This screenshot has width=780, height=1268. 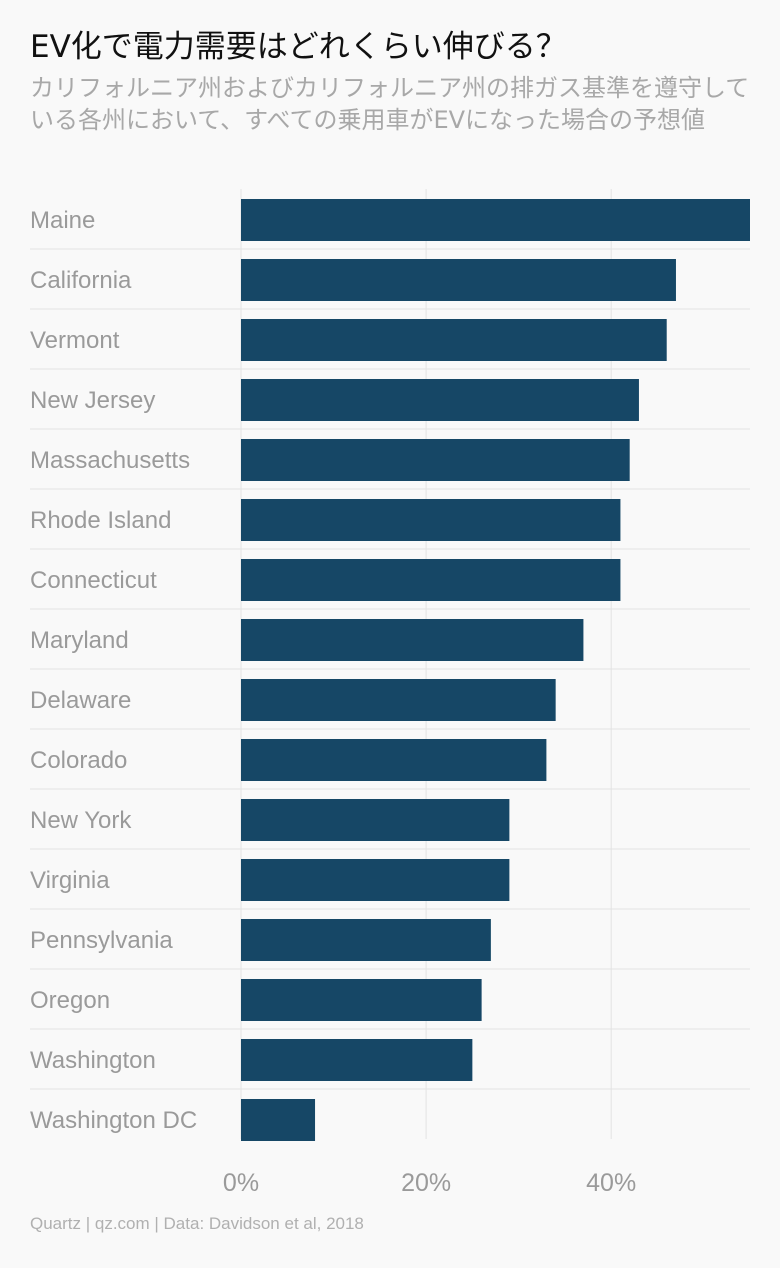 What do you see at coordinates (113, 1120) in the screenshot?
I see `category-label: Washington DC` at bounding box center [113, 1120].